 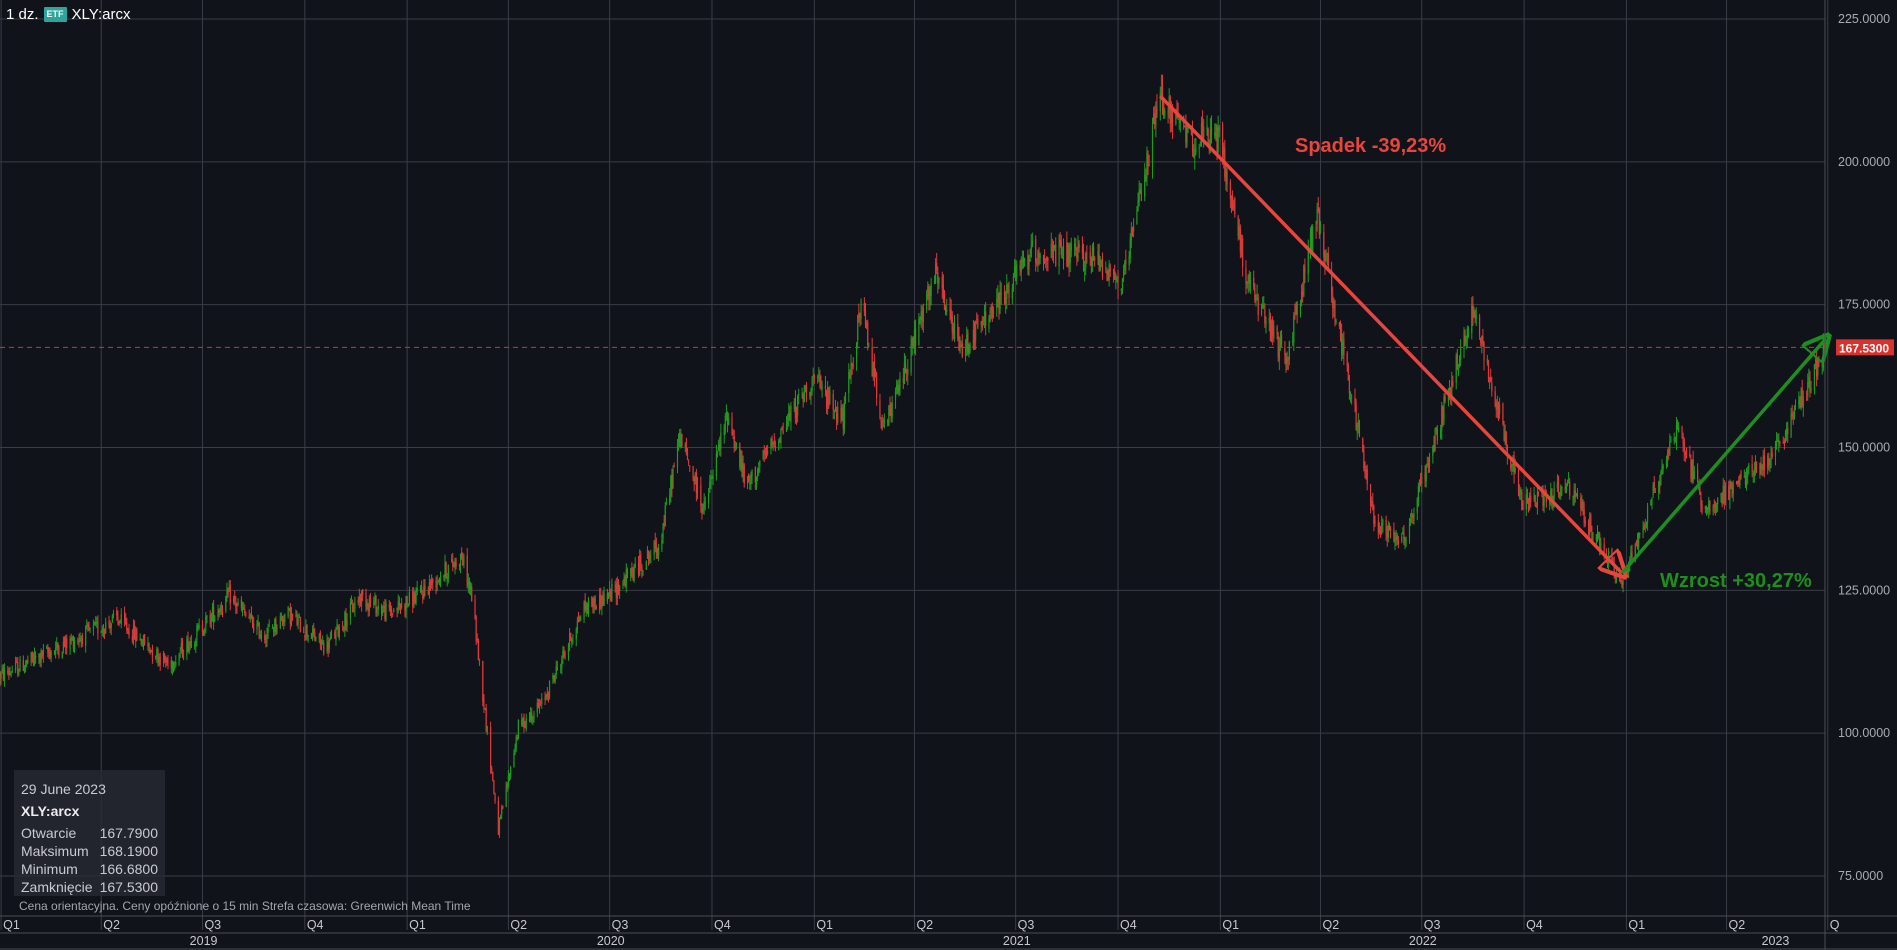 I want to click on quarter-tick-label: Q1, so click(x=824, y=925).